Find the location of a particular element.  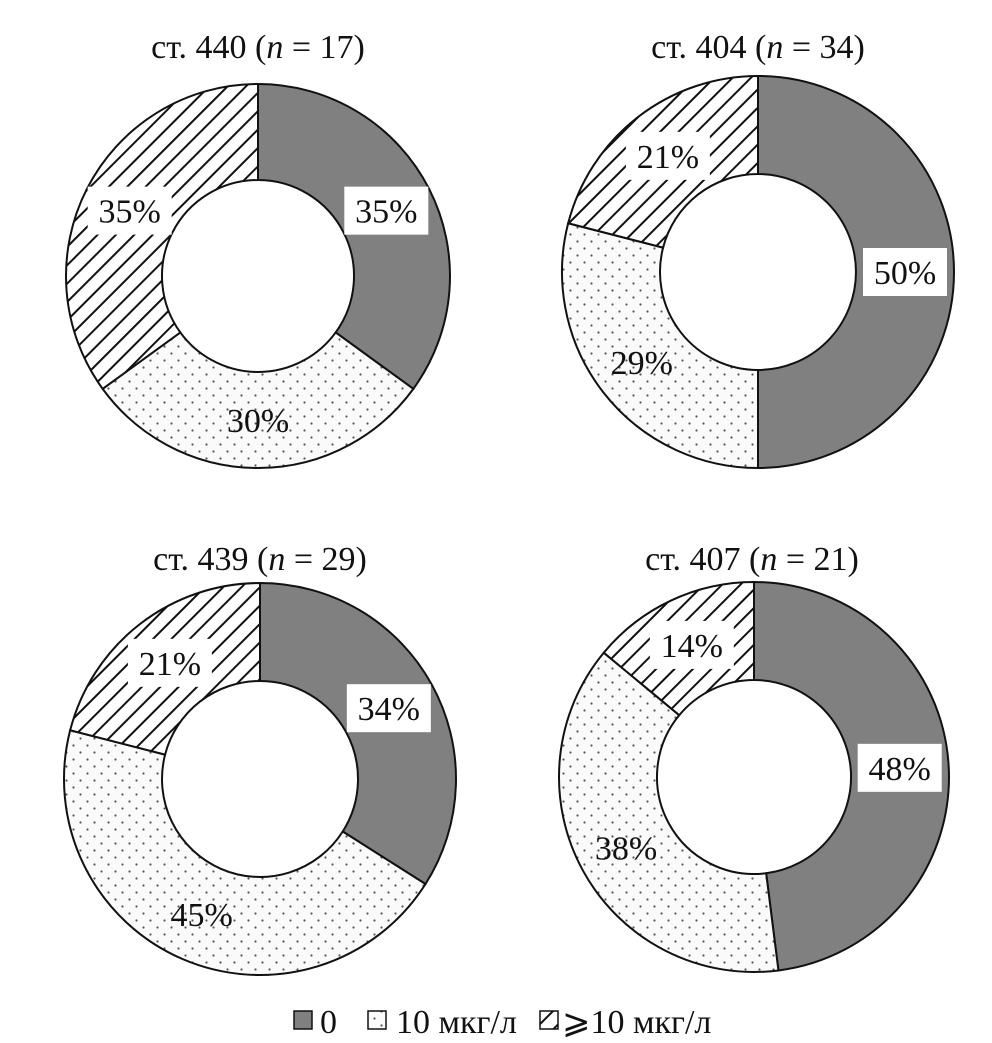

segment-label-text: 14% is located at coordinates (692, 646).